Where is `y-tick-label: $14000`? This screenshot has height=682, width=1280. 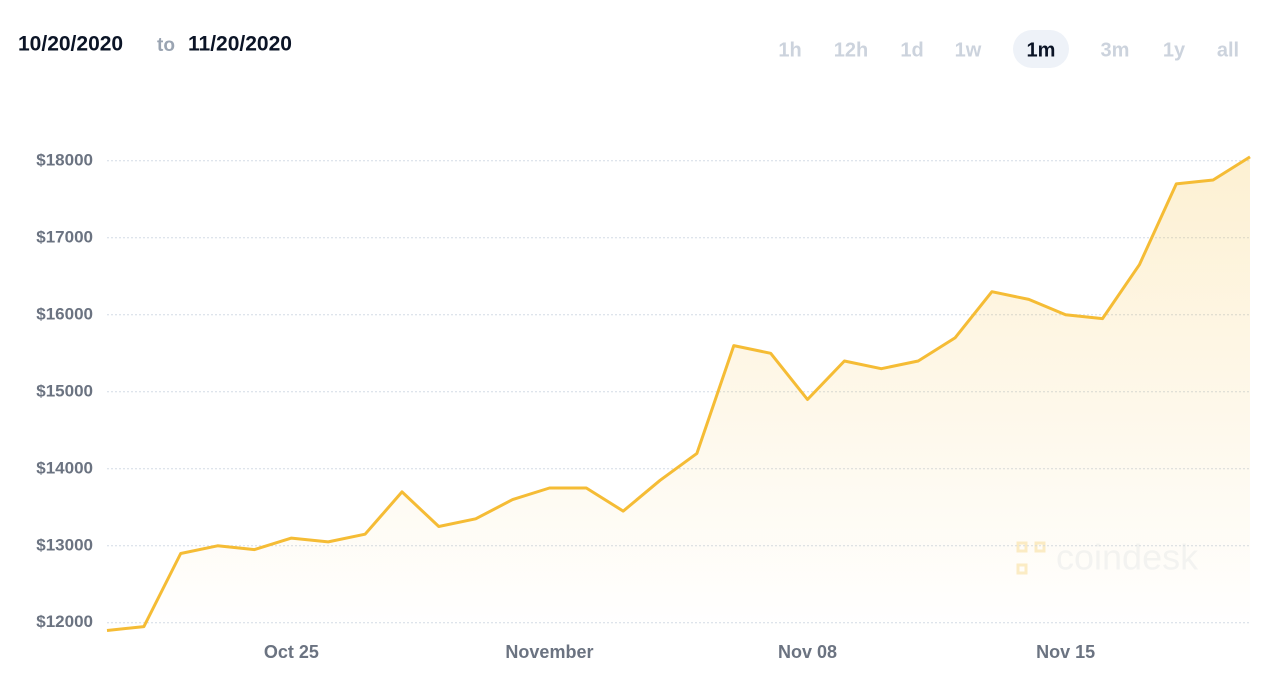 y-tick-label: $14000 is located at coordinates (64, 467).